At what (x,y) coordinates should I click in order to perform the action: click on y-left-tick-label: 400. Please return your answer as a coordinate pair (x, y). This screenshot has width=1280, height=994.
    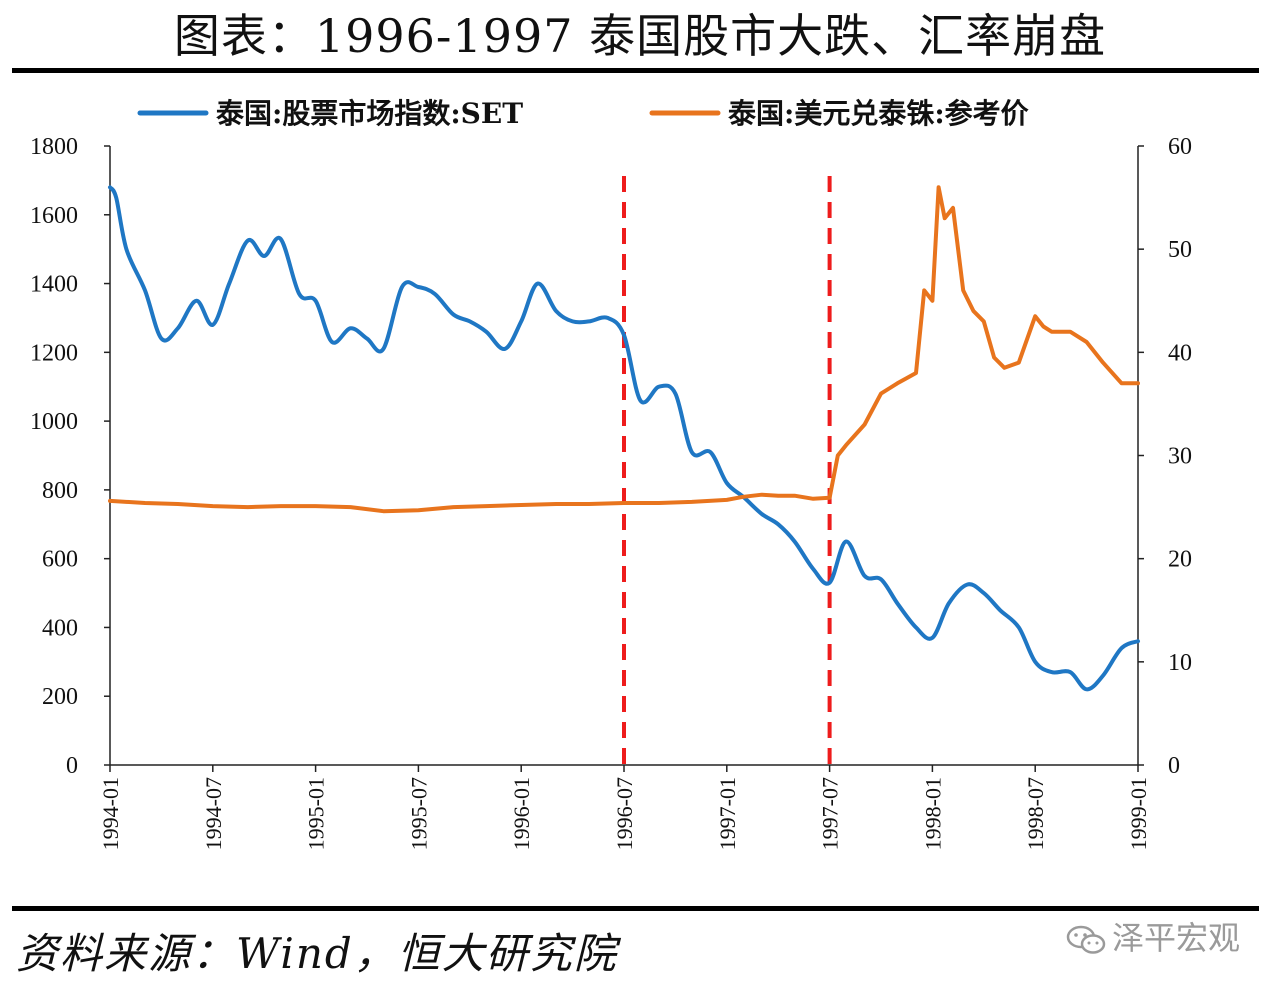
    Looking at the image, I should click on (60, 628).